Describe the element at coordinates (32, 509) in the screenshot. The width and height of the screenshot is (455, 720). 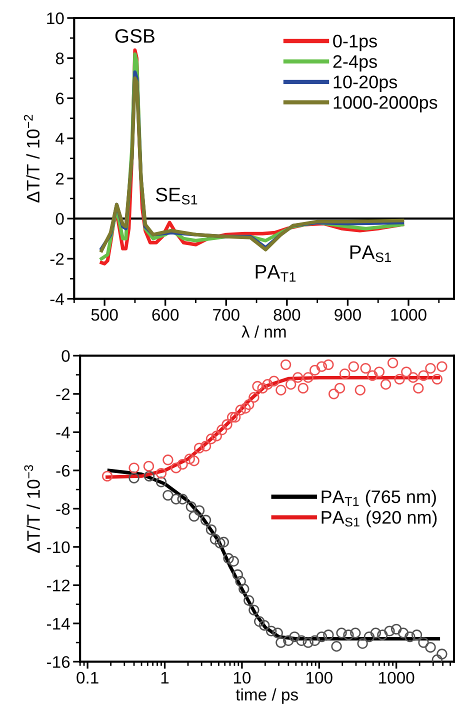
I see `y-axis-title: ΔT/T / 10$^{−3}$` at that location.